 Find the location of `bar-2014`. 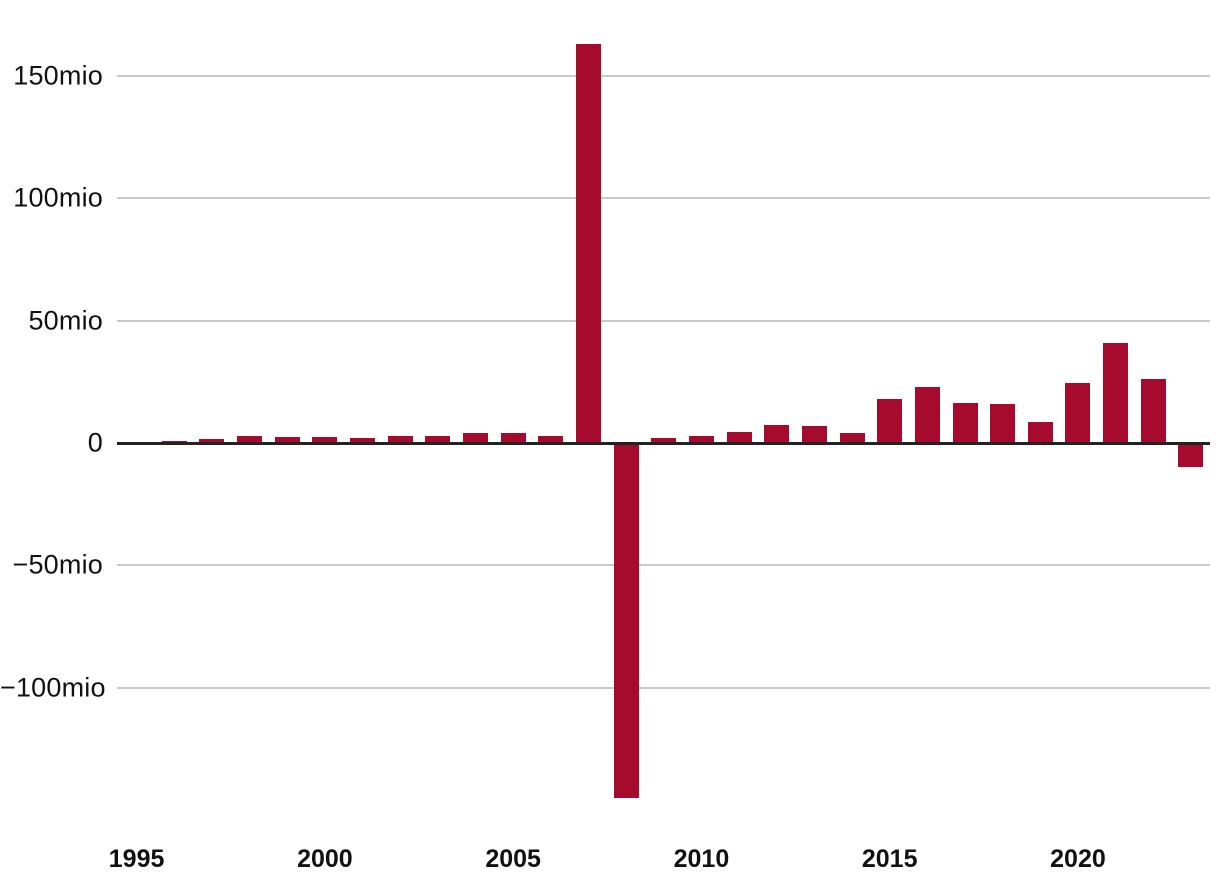

bar-2014 is located at coordinates (852, 438).